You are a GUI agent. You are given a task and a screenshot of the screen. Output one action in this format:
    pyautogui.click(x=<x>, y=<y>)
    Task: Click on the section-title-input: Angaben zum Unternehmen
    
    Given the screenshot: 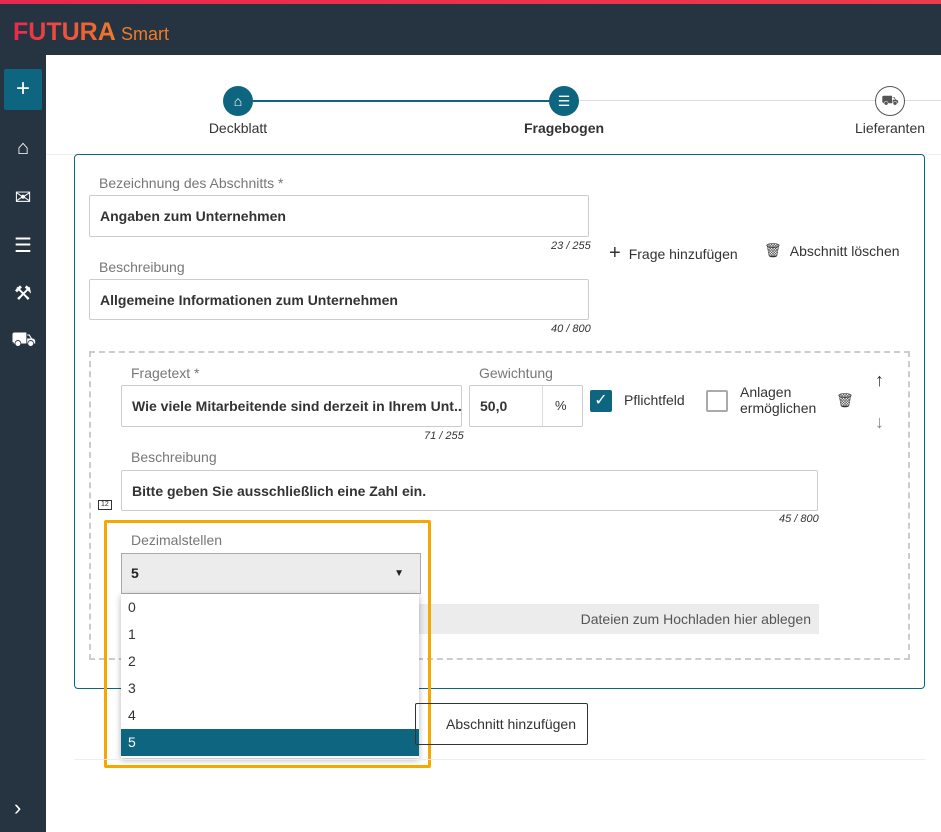 What is the action you would take?
    pyautogui.click(x=339, y=216)
    